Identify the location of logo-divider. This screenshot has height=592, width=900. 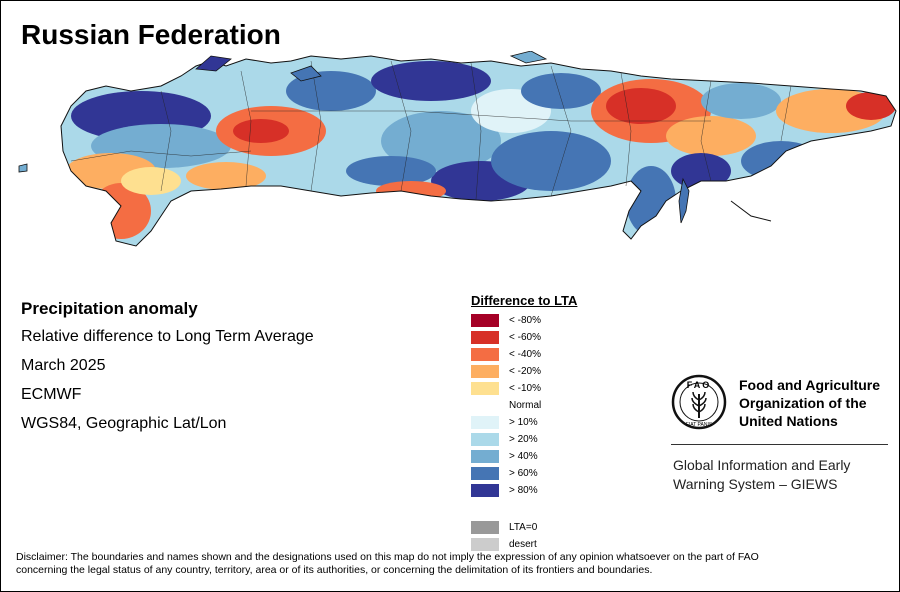
(779, 444).